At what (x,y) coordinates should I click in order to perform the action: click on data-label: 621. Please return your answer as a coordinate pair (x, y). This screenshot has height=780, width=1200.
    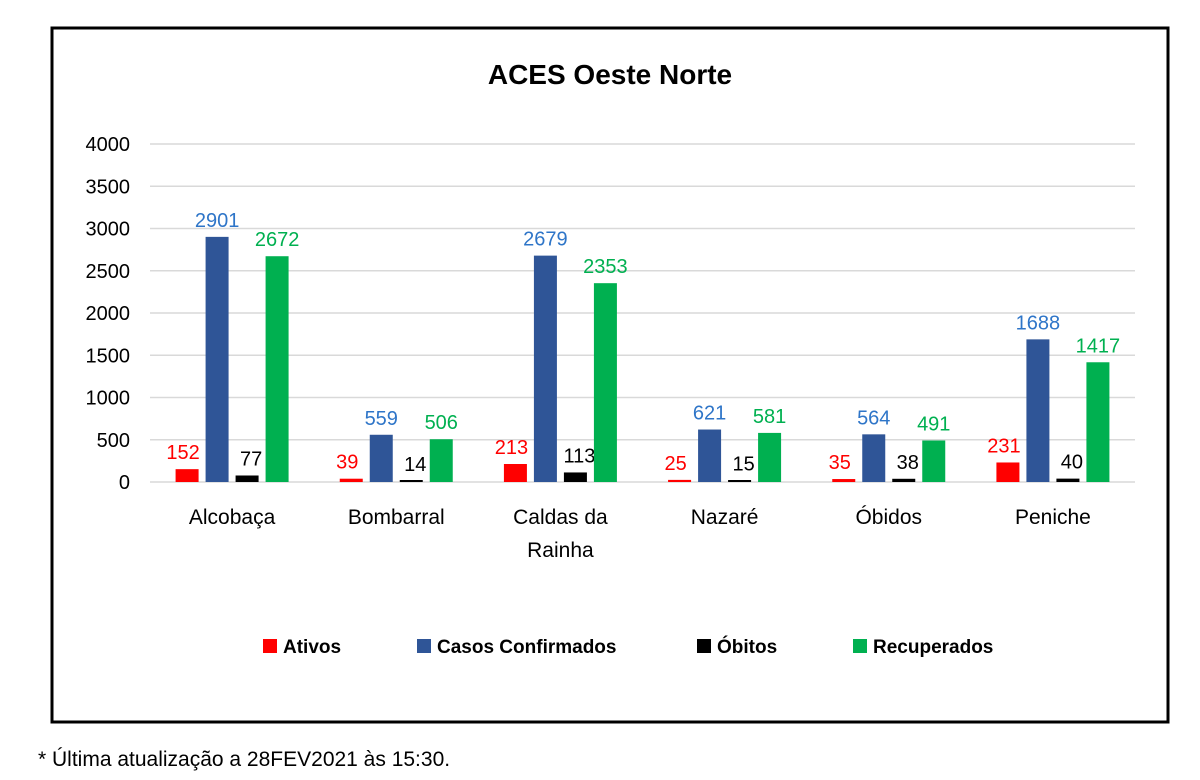
    Looking at the image, I should click on (709, 414).